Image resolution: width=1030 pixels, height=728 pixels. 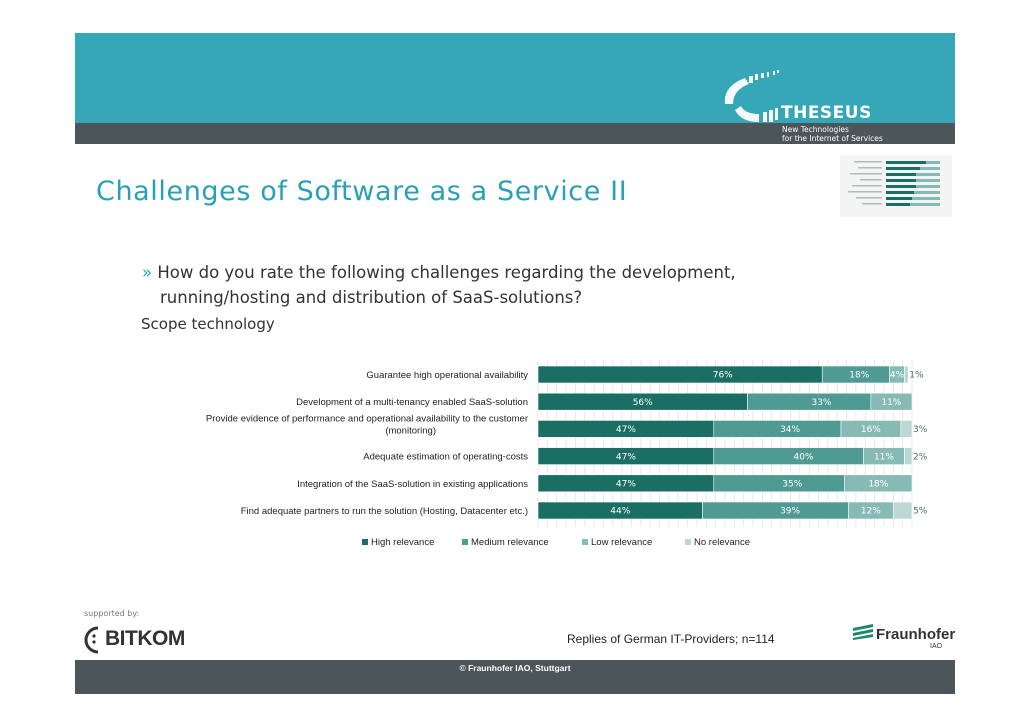 What do you see at coordinates (515, 668) in the screenshot?
I see `copyright-text: © Fraunhofer IAO, Stuttgart` at bounding box center [515, 668].